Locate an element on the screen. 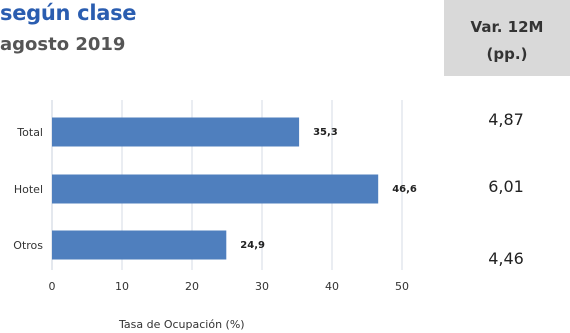 This screenshot has width=570, height=333. chart-subtitle: agosto 2019 is located at coordinates (63, 44).